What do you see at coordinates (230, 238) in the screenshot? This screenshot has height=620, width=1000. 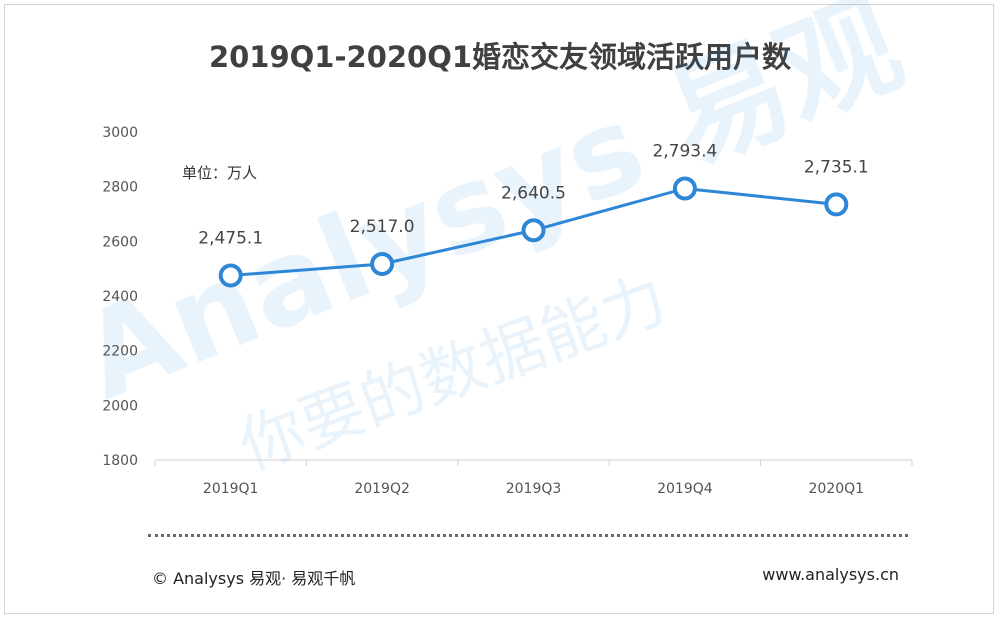 I see `data-label: 2,475.1` at bounding box center [230, 238].